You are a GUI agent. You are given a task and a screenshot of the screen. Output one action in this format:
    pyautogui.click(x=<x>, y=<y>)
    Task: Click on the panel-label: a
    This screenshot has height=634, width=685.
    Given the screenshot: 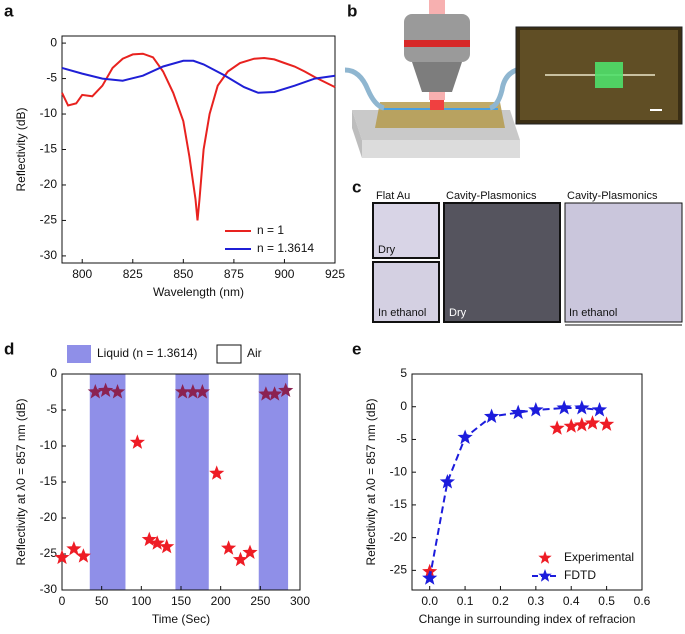 What is the action you would take?
    pyautogui.click(x=9, y=10)
    